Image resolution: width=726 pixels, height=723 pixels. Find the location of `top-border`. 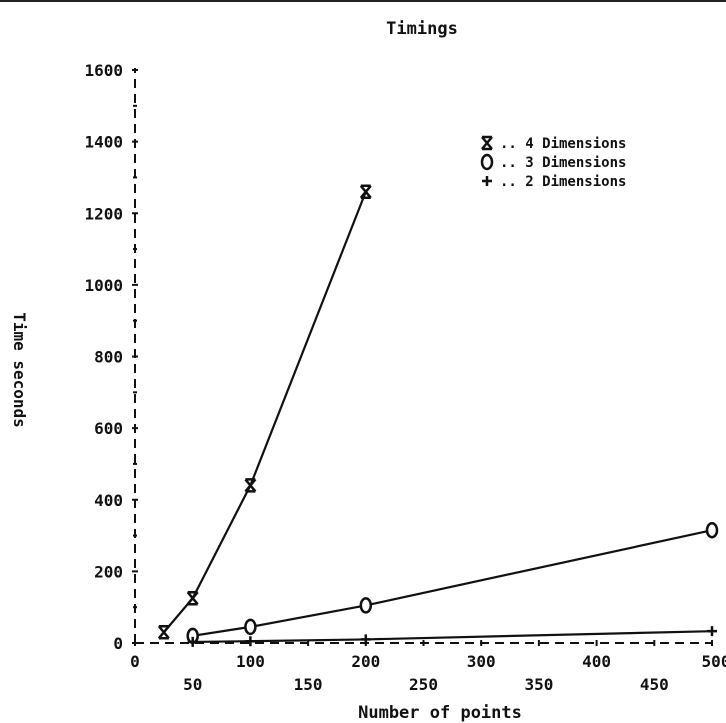

top-border is located at coordinates (363, 1).